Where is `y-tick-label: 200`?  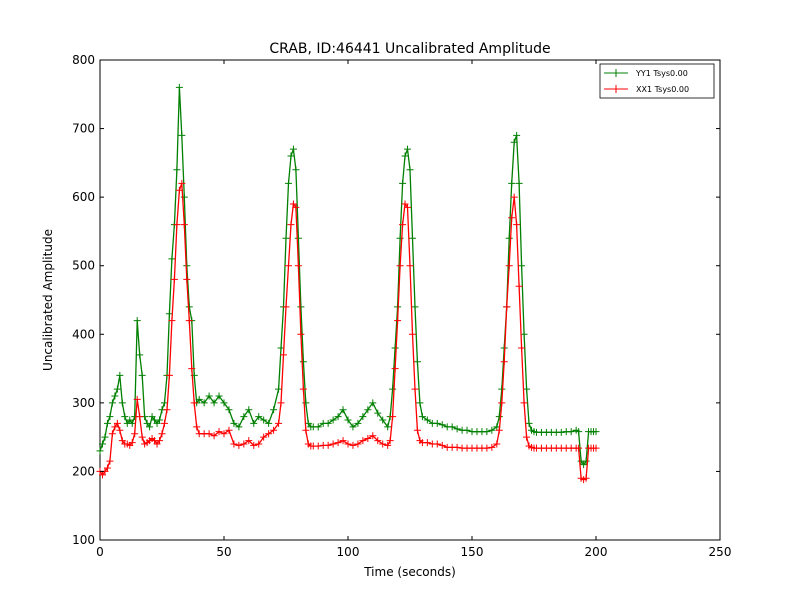 y-tick-label: 200 is located at coordinates (83, 471).